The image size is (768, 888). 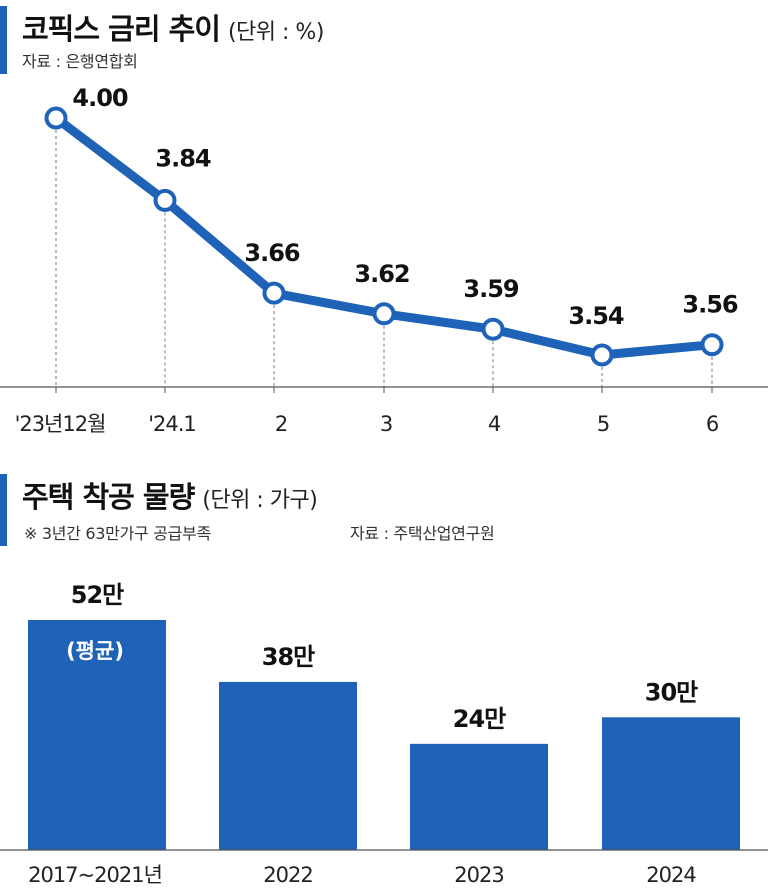 What do you see at coordinates (478, 875) in the screenshot?
I see `x-tick-label: 2023` at bounding box center [478, 875].